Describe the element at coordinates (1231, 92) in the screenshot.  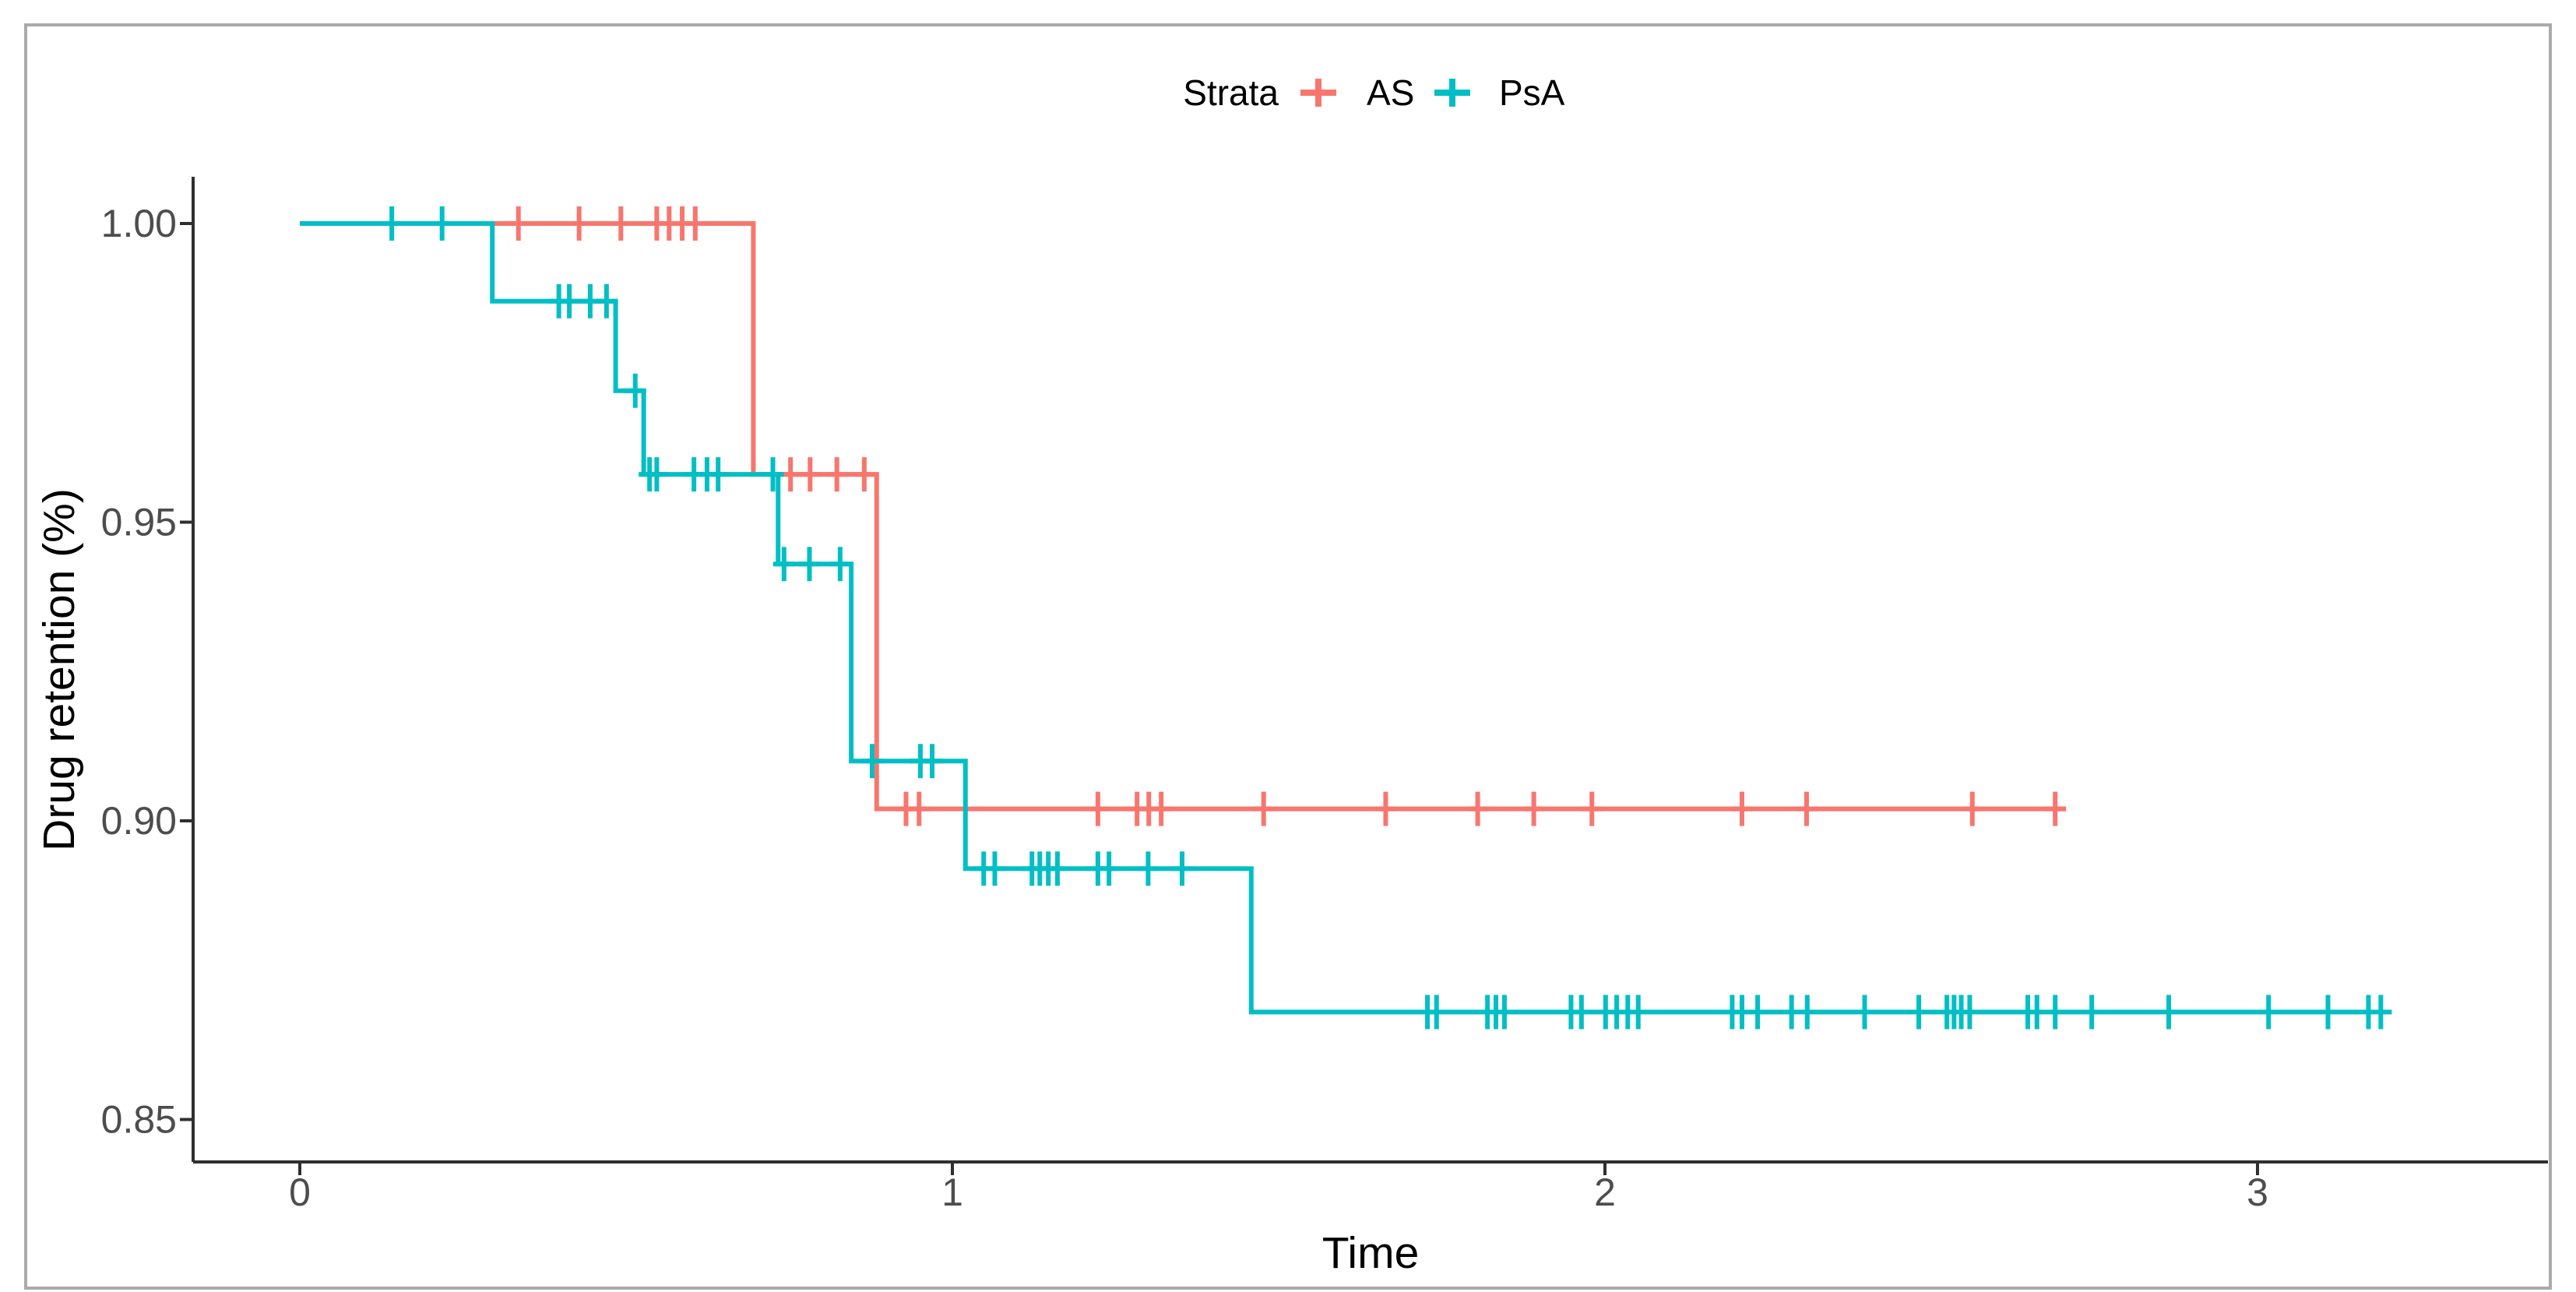
I see `legend-title: Strata` at that location.